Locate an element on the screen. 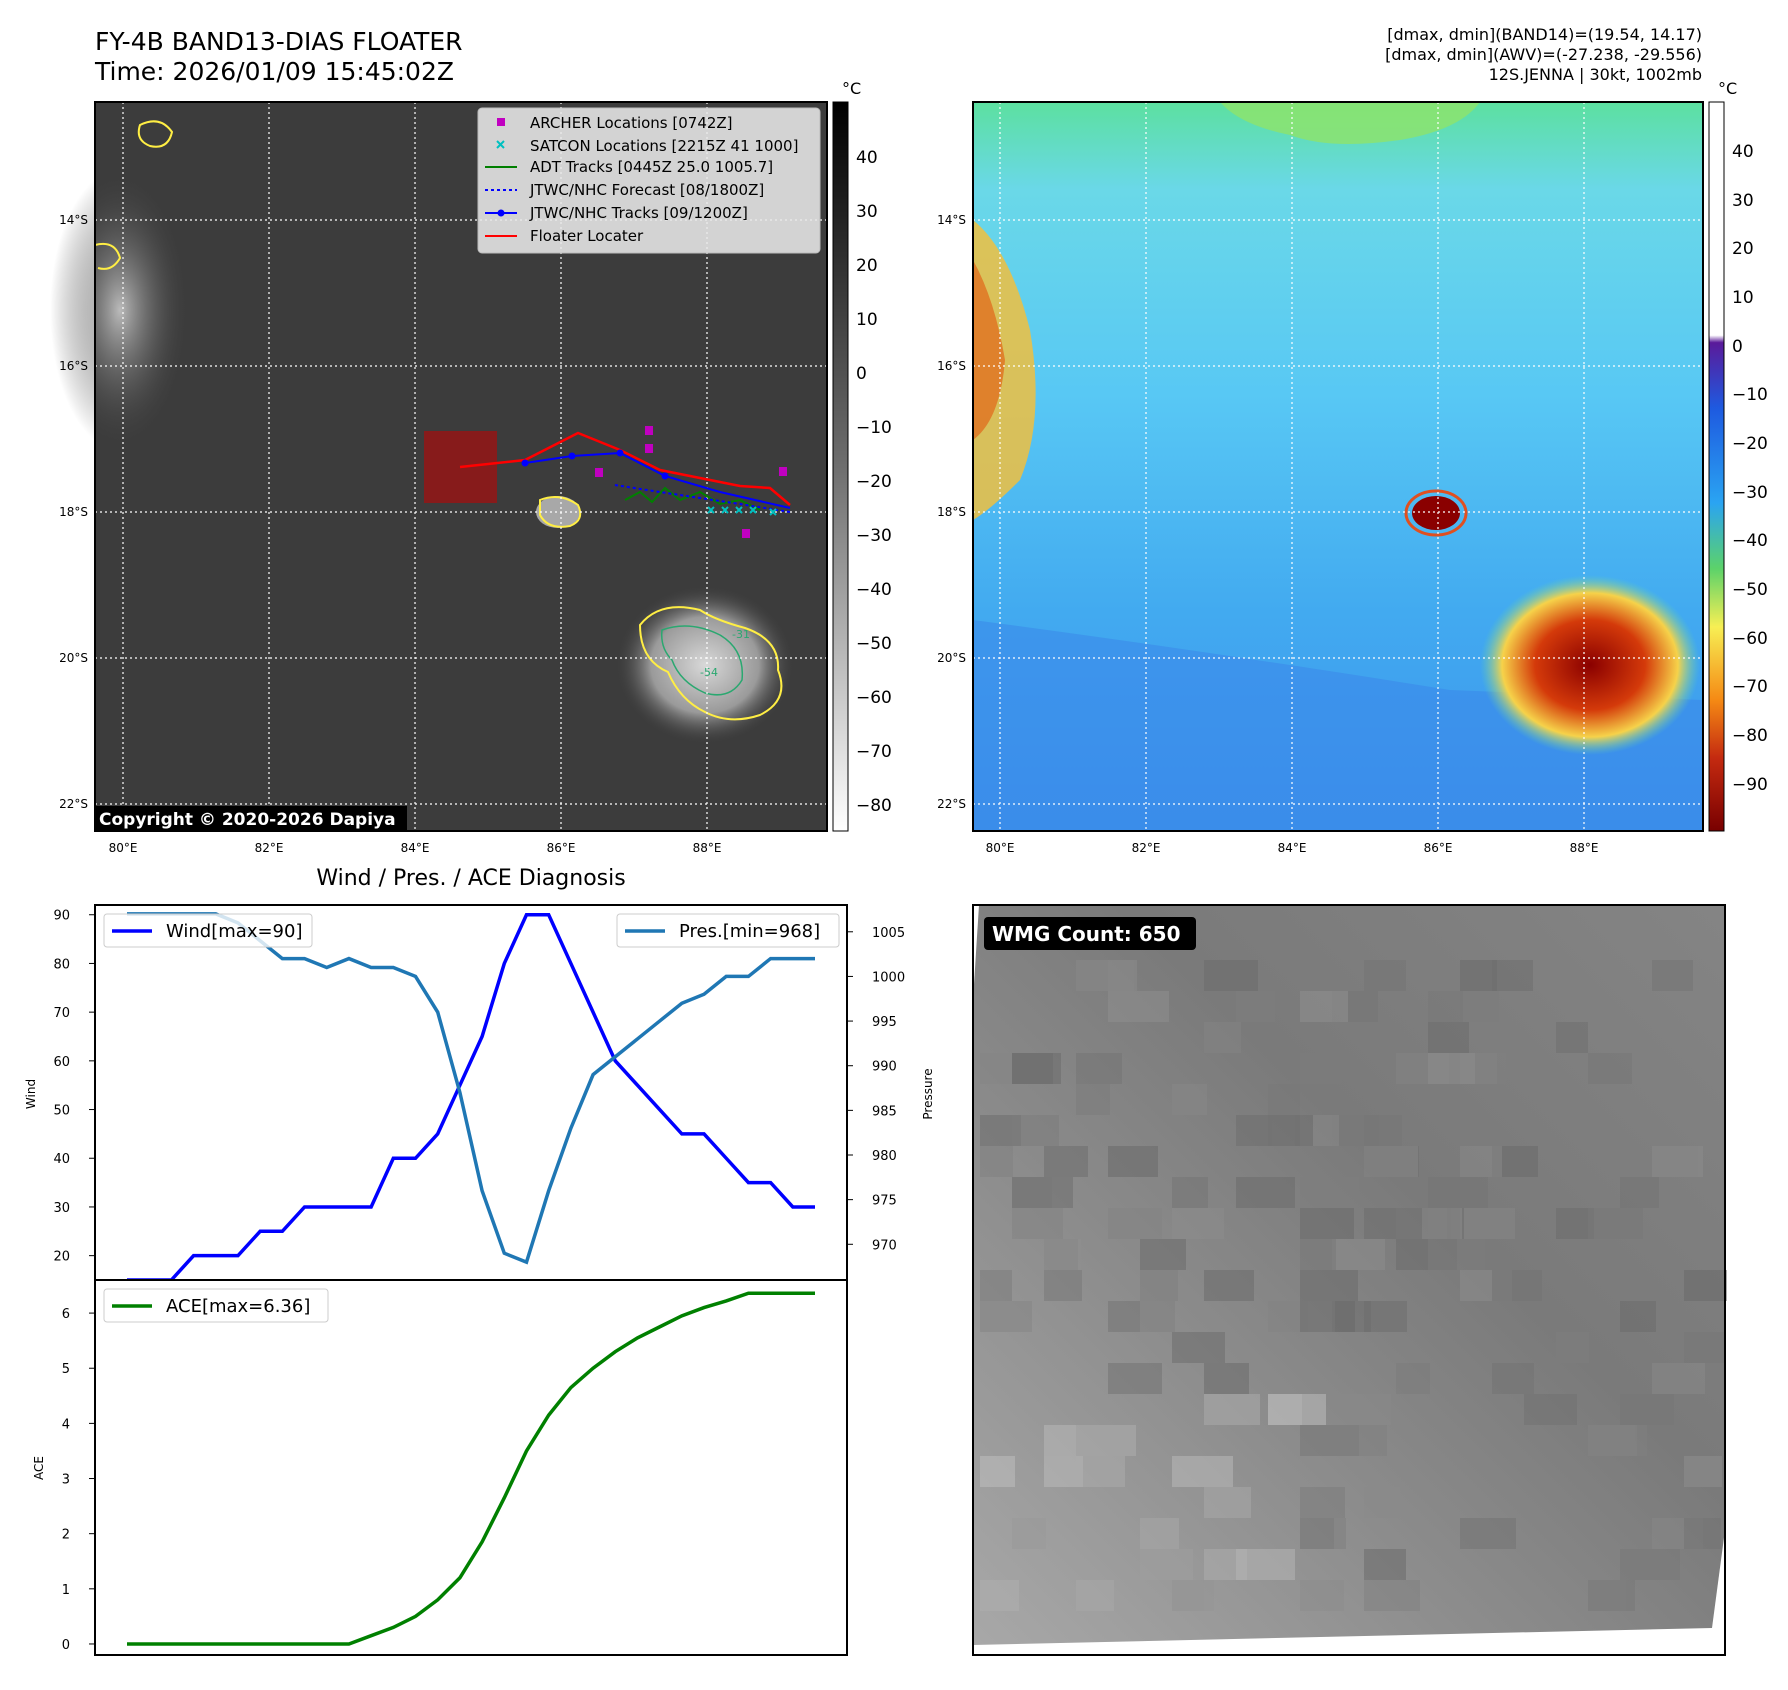 The image size is (1788, 1690). legend-archer-marker is located at coordinates (501, 122).